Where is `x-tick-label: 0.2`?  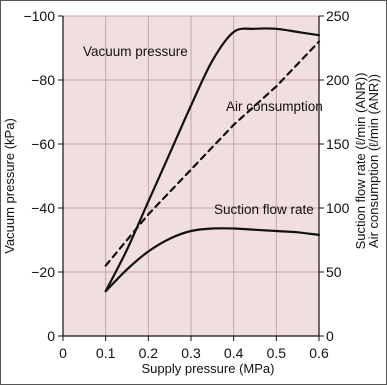
x-tick-label: 0.2 is located at coordinates (149, 353).